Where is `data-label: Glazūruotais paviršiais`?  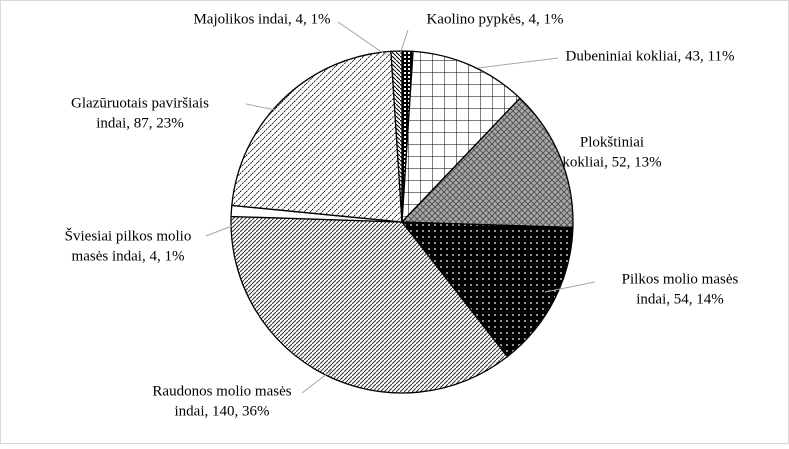 data-label: Glazūruotais paviršiais is located at coordinates (140, 103).